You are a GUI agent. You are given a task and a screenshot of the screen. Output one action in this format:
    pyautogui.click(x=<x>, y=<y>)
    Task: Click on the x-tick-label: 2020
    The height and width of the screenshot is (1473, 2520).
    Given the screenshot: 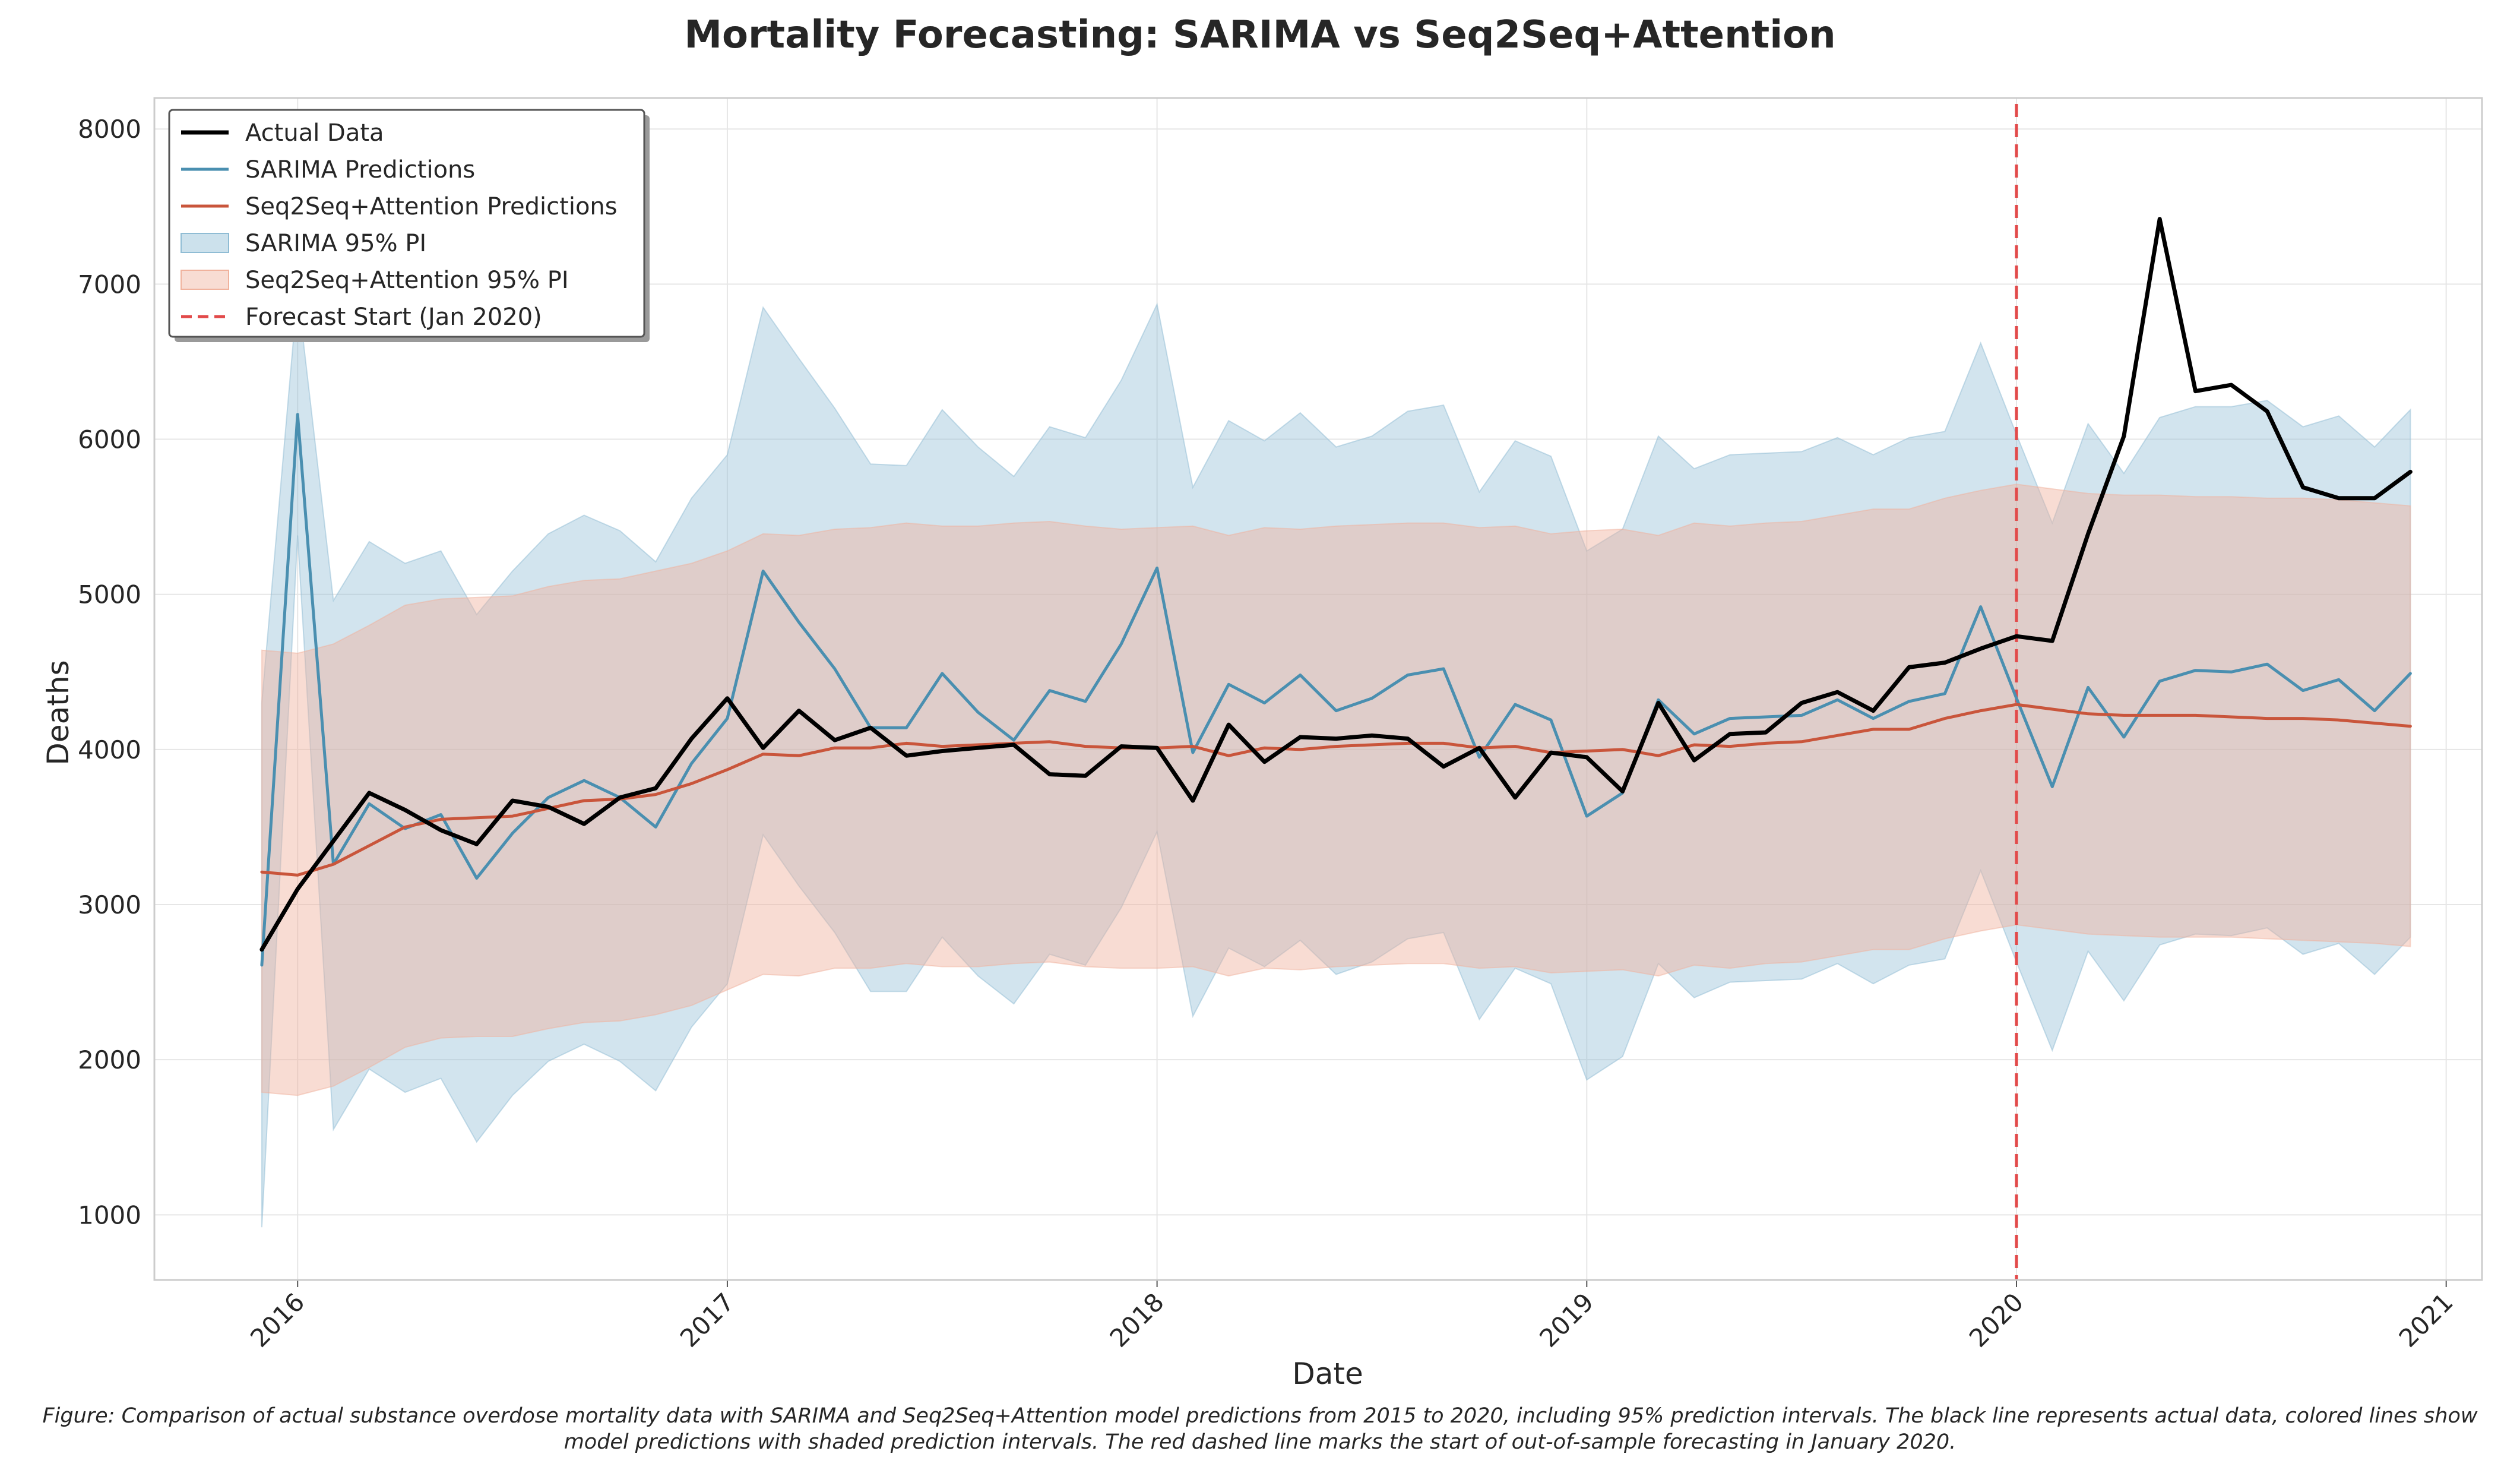 What is the action you would take?
    pyautogui.click(x=1997, y=1319)
    